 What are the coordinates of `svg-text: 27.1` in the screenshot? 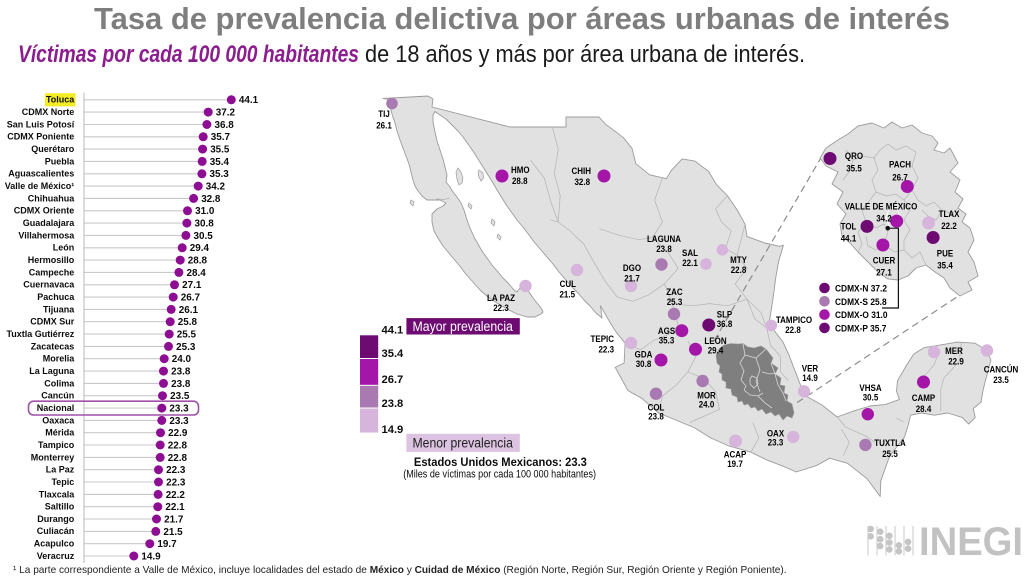 It's located at (192, 285).